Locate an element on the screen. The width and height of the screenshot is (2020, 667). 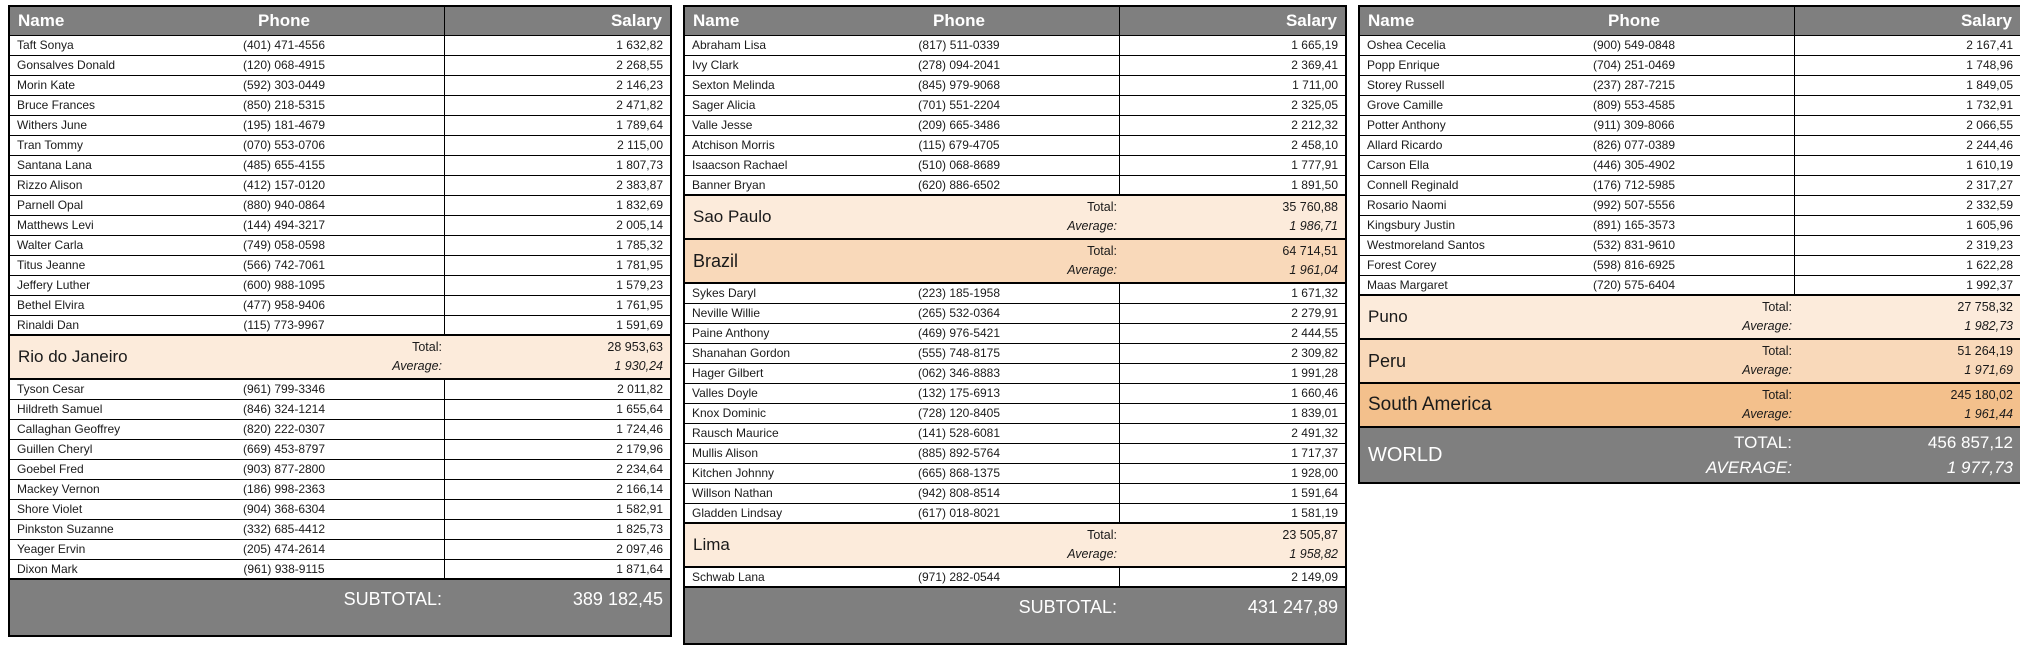
person-phone-cell: (598) 816-6925 is located at coordinates (1634, 265).